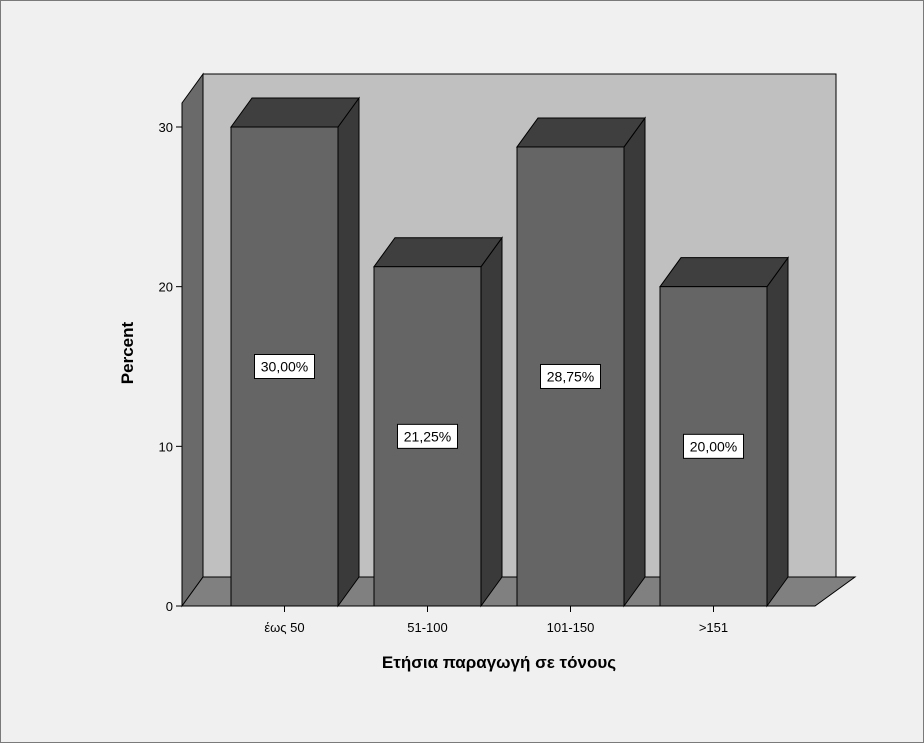 The width and height of the screenshot is (924, 744). I want to click on data-label: 20,00%, so click(713, 446).